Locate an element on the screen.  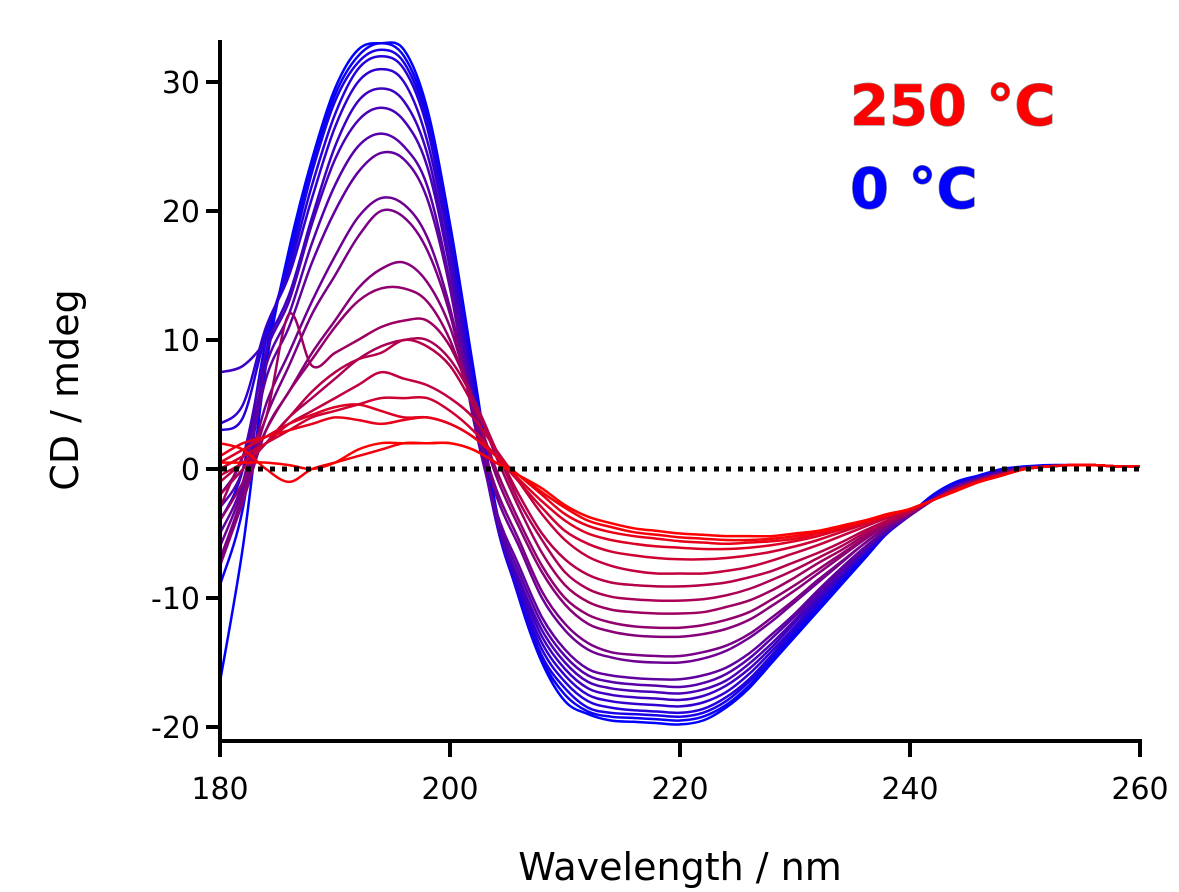
legend-label-cold: 0 °C is located at coordinates (914, 189).